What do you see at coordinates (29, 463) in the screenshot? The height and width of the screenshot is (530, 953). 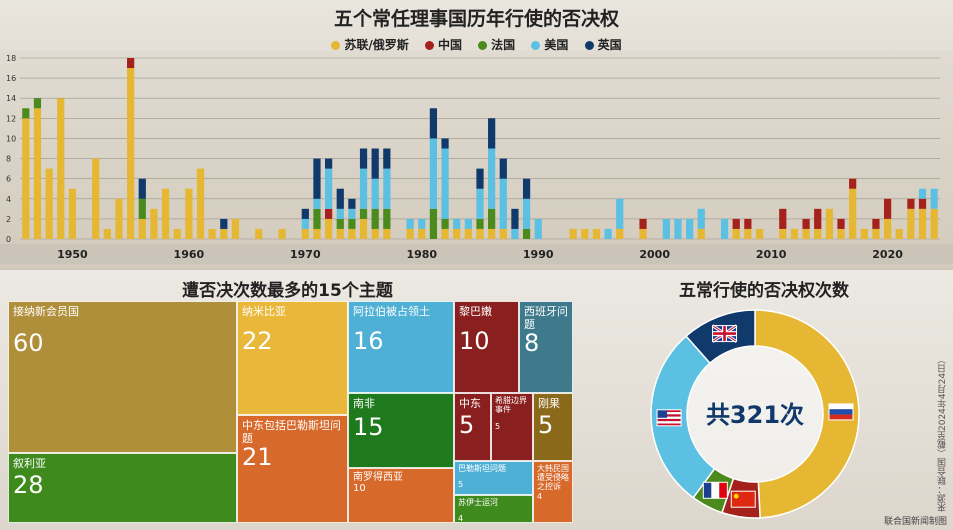 I see `treemap-tile-label: 叙利亚` at bounding box center [29, 463].